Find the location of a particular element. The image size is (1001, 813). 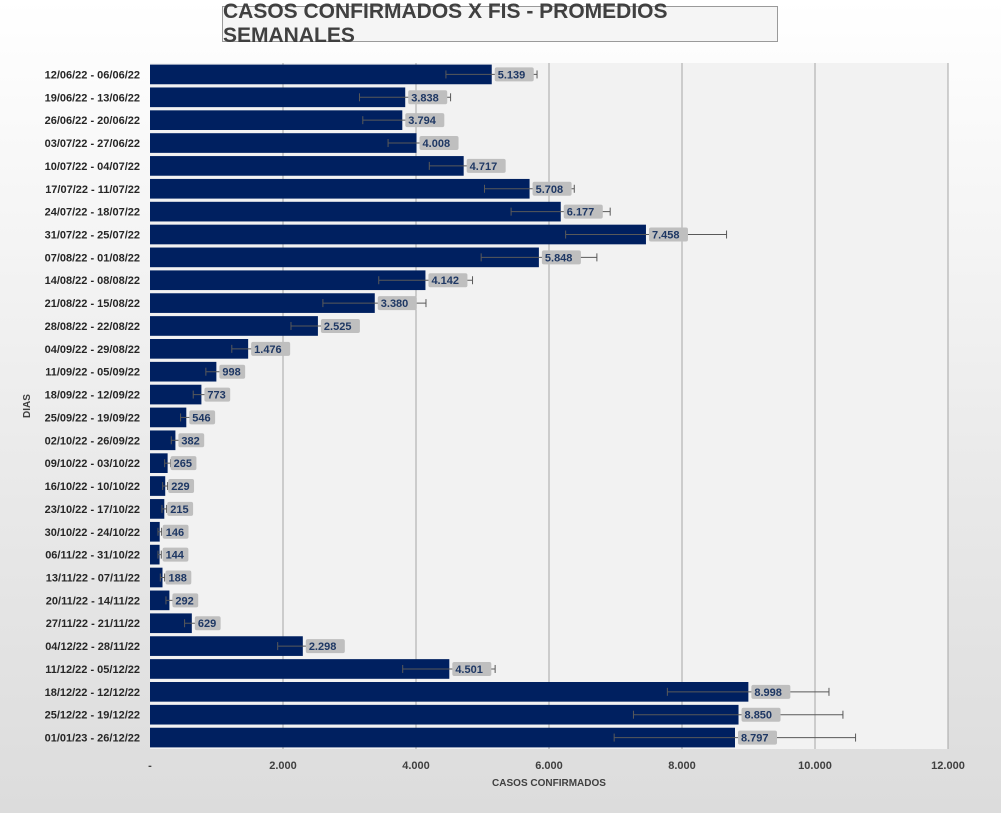

category-label: 25/09/22 - 19/09/22 is located at coordinates (92, 418).